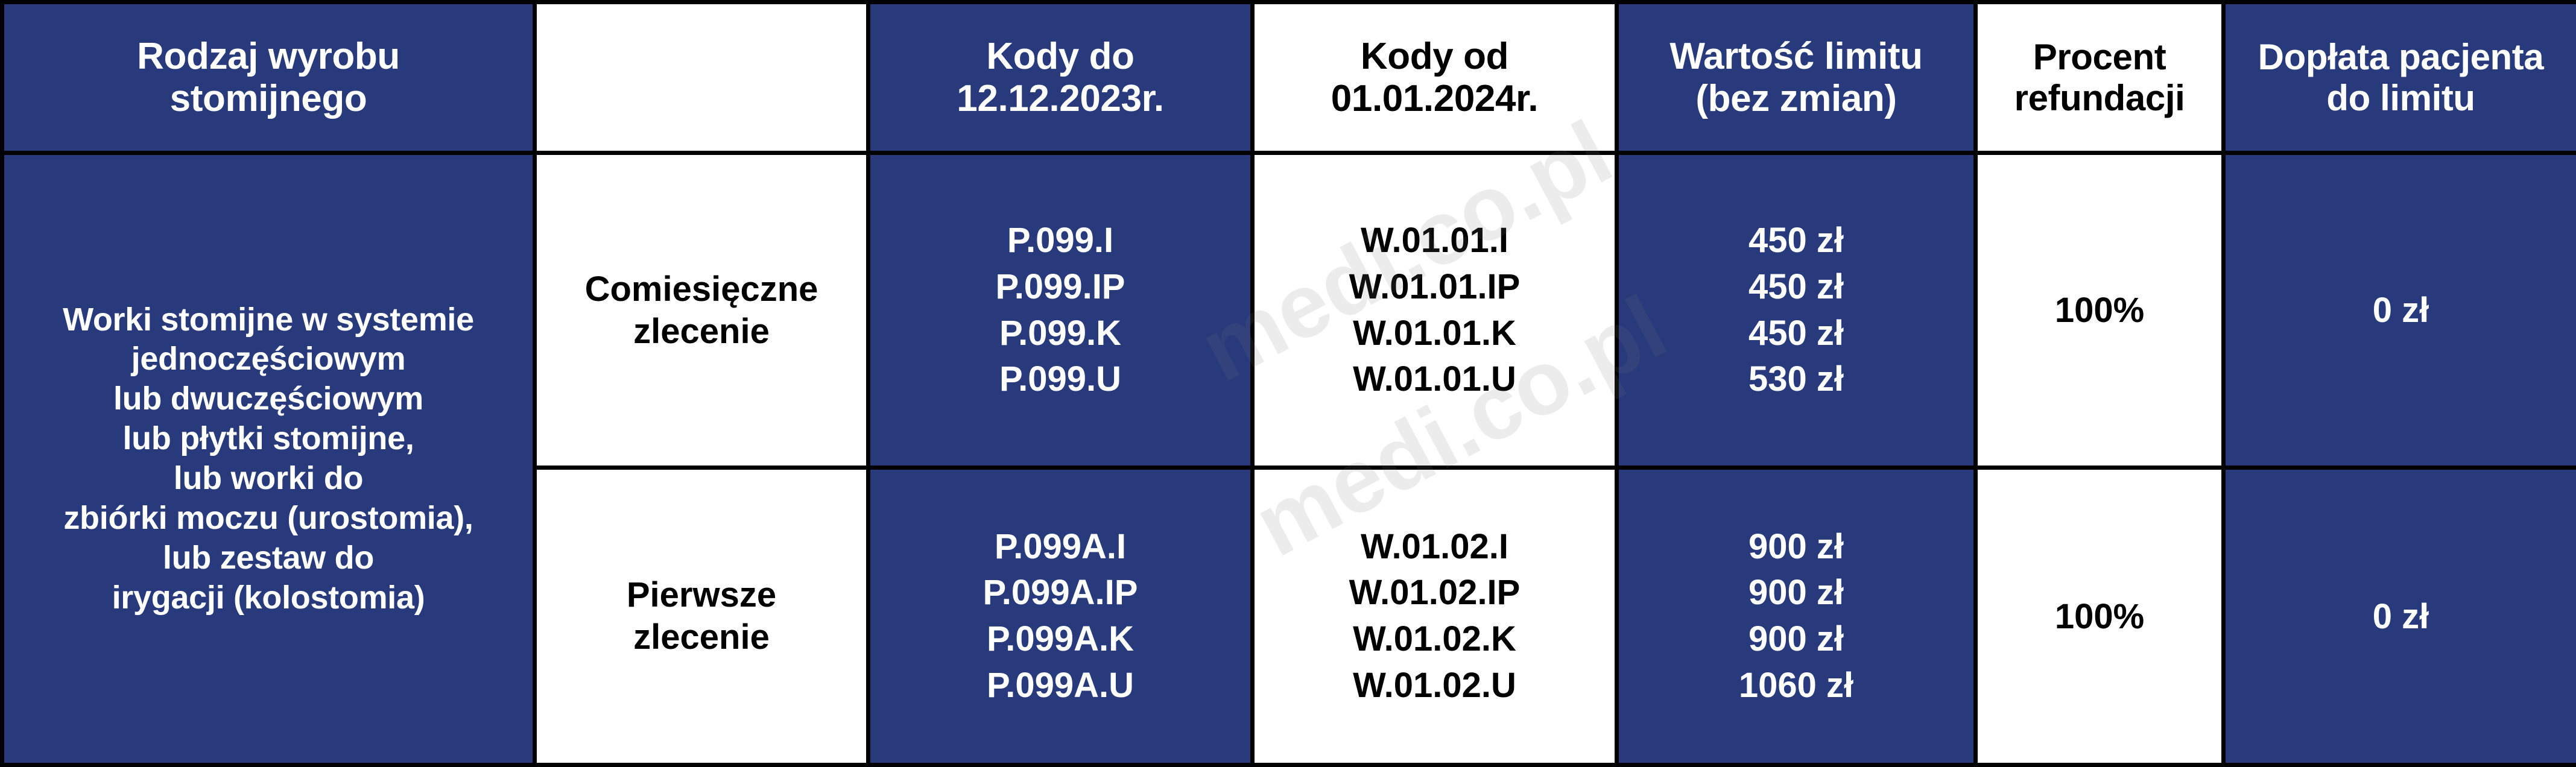 The height and width of the screenshot is (767, 2576). Describe the element at coordinates (268, 398) in the screenshot. I see `product-line: lub dwuczęściowym` at that location.